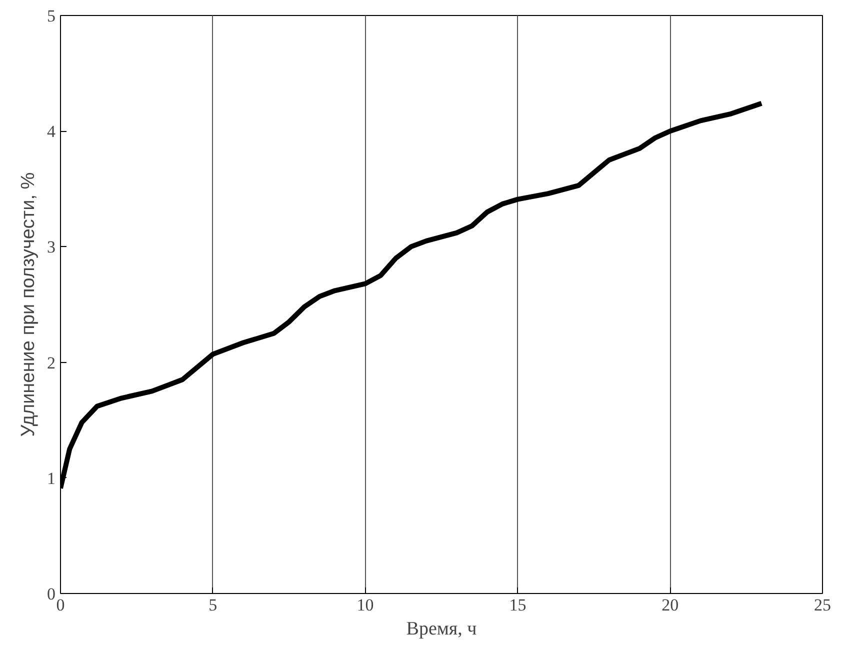 This screenshot has width=842, height=653. I want to click on x-tick-label: 10, so click(365, 605).